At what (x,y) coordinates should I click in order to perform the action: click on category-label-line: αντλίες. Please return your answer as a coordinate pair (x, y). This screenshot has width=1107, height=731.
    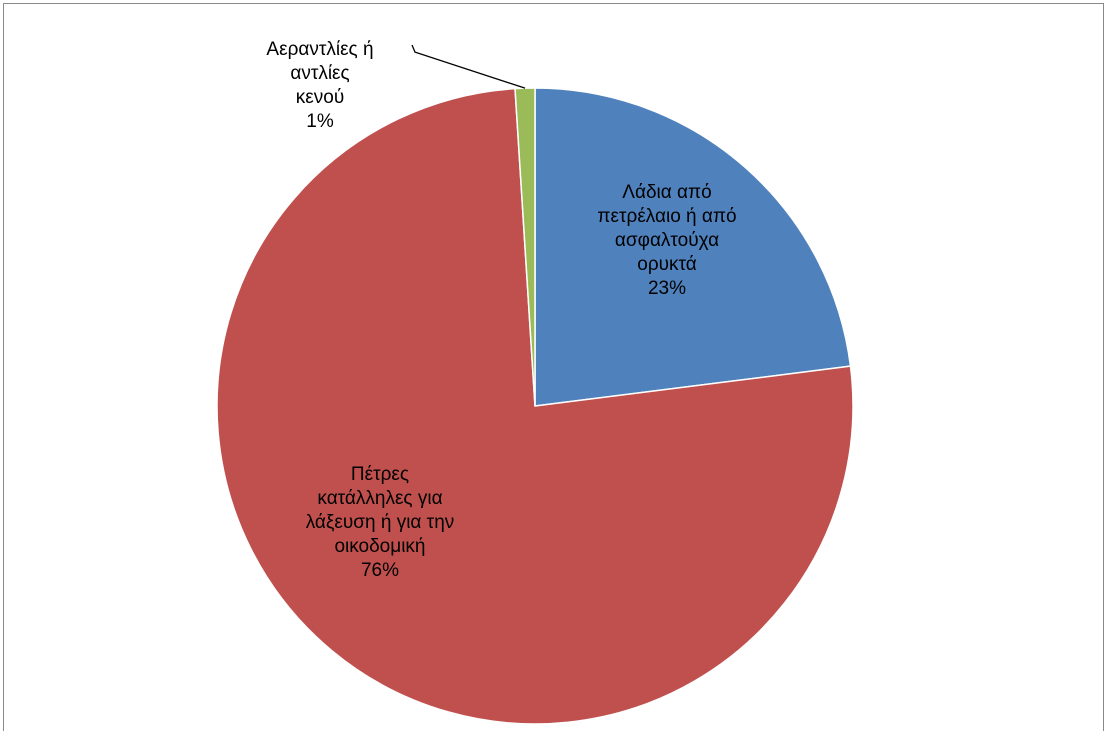
    Looking at the image, I should click on (319, 73).